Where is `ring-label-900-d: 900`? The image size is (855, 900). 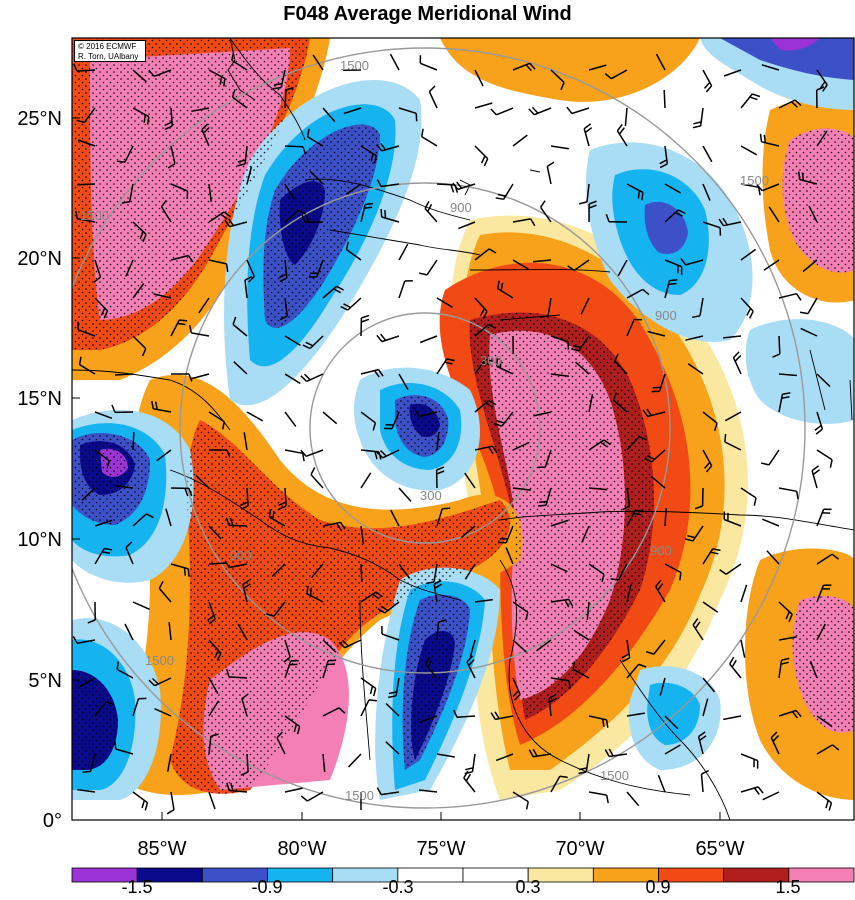
ring-label-900-d: 900 is located at coordinates (661, 550).